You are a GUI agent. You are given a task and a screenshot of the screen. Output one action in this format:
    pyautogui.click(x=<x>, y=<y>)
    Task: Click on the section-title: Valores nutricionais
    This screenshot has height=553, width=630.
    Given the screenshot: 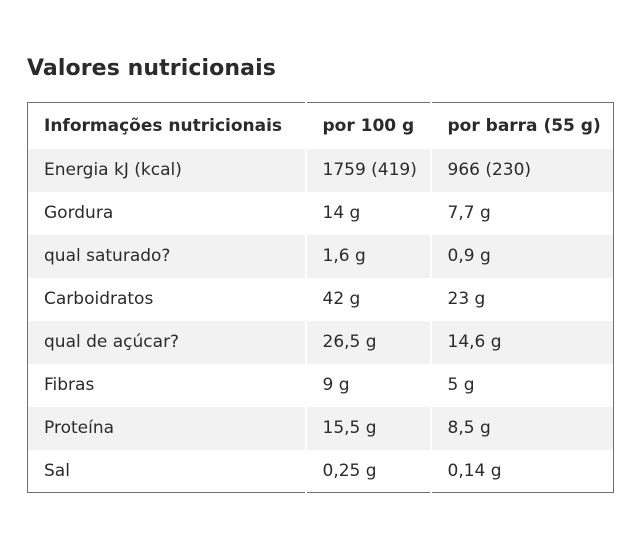 What is the action you would take?
    pyautogui.click(x=151, y=68)
    